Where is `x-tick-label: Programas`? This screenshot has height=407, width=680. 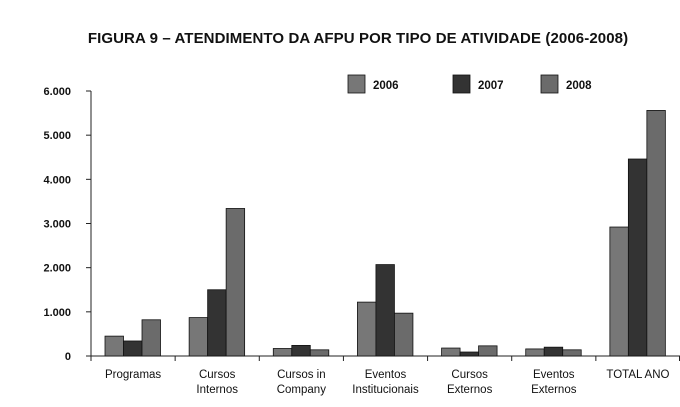 x-tick-label: Programas is located at coordinates (133, 375).